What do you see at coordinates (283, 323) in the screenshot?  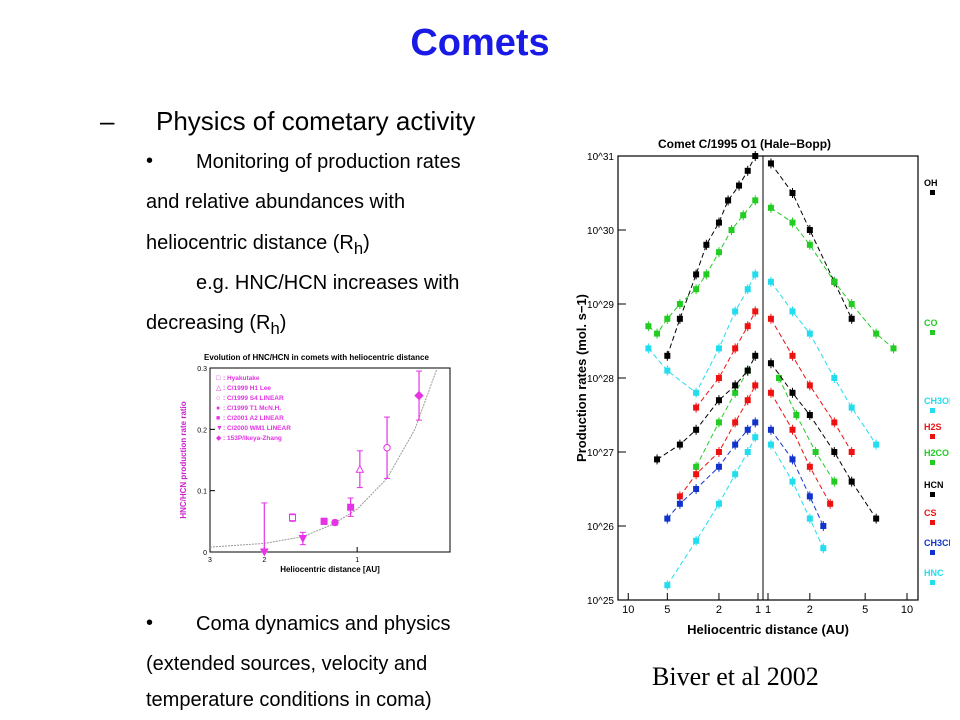 I see `line-5-close: )` at bounding box center [283, 323].